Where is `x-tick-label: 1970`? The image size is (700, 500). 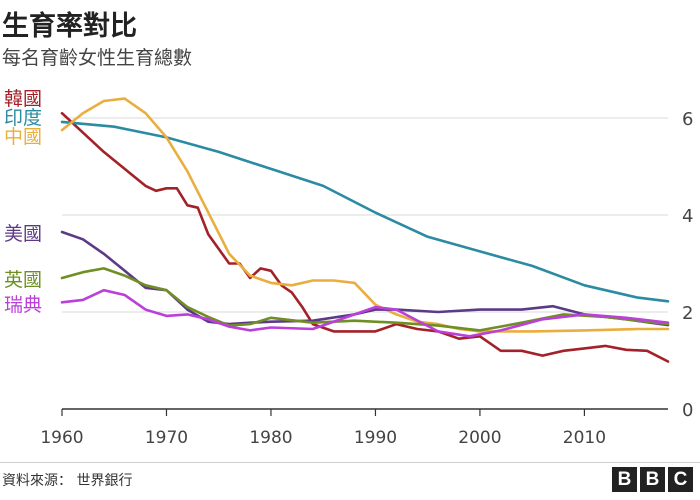
x-tick-label: 1970 is located at coordinates (166, 438).